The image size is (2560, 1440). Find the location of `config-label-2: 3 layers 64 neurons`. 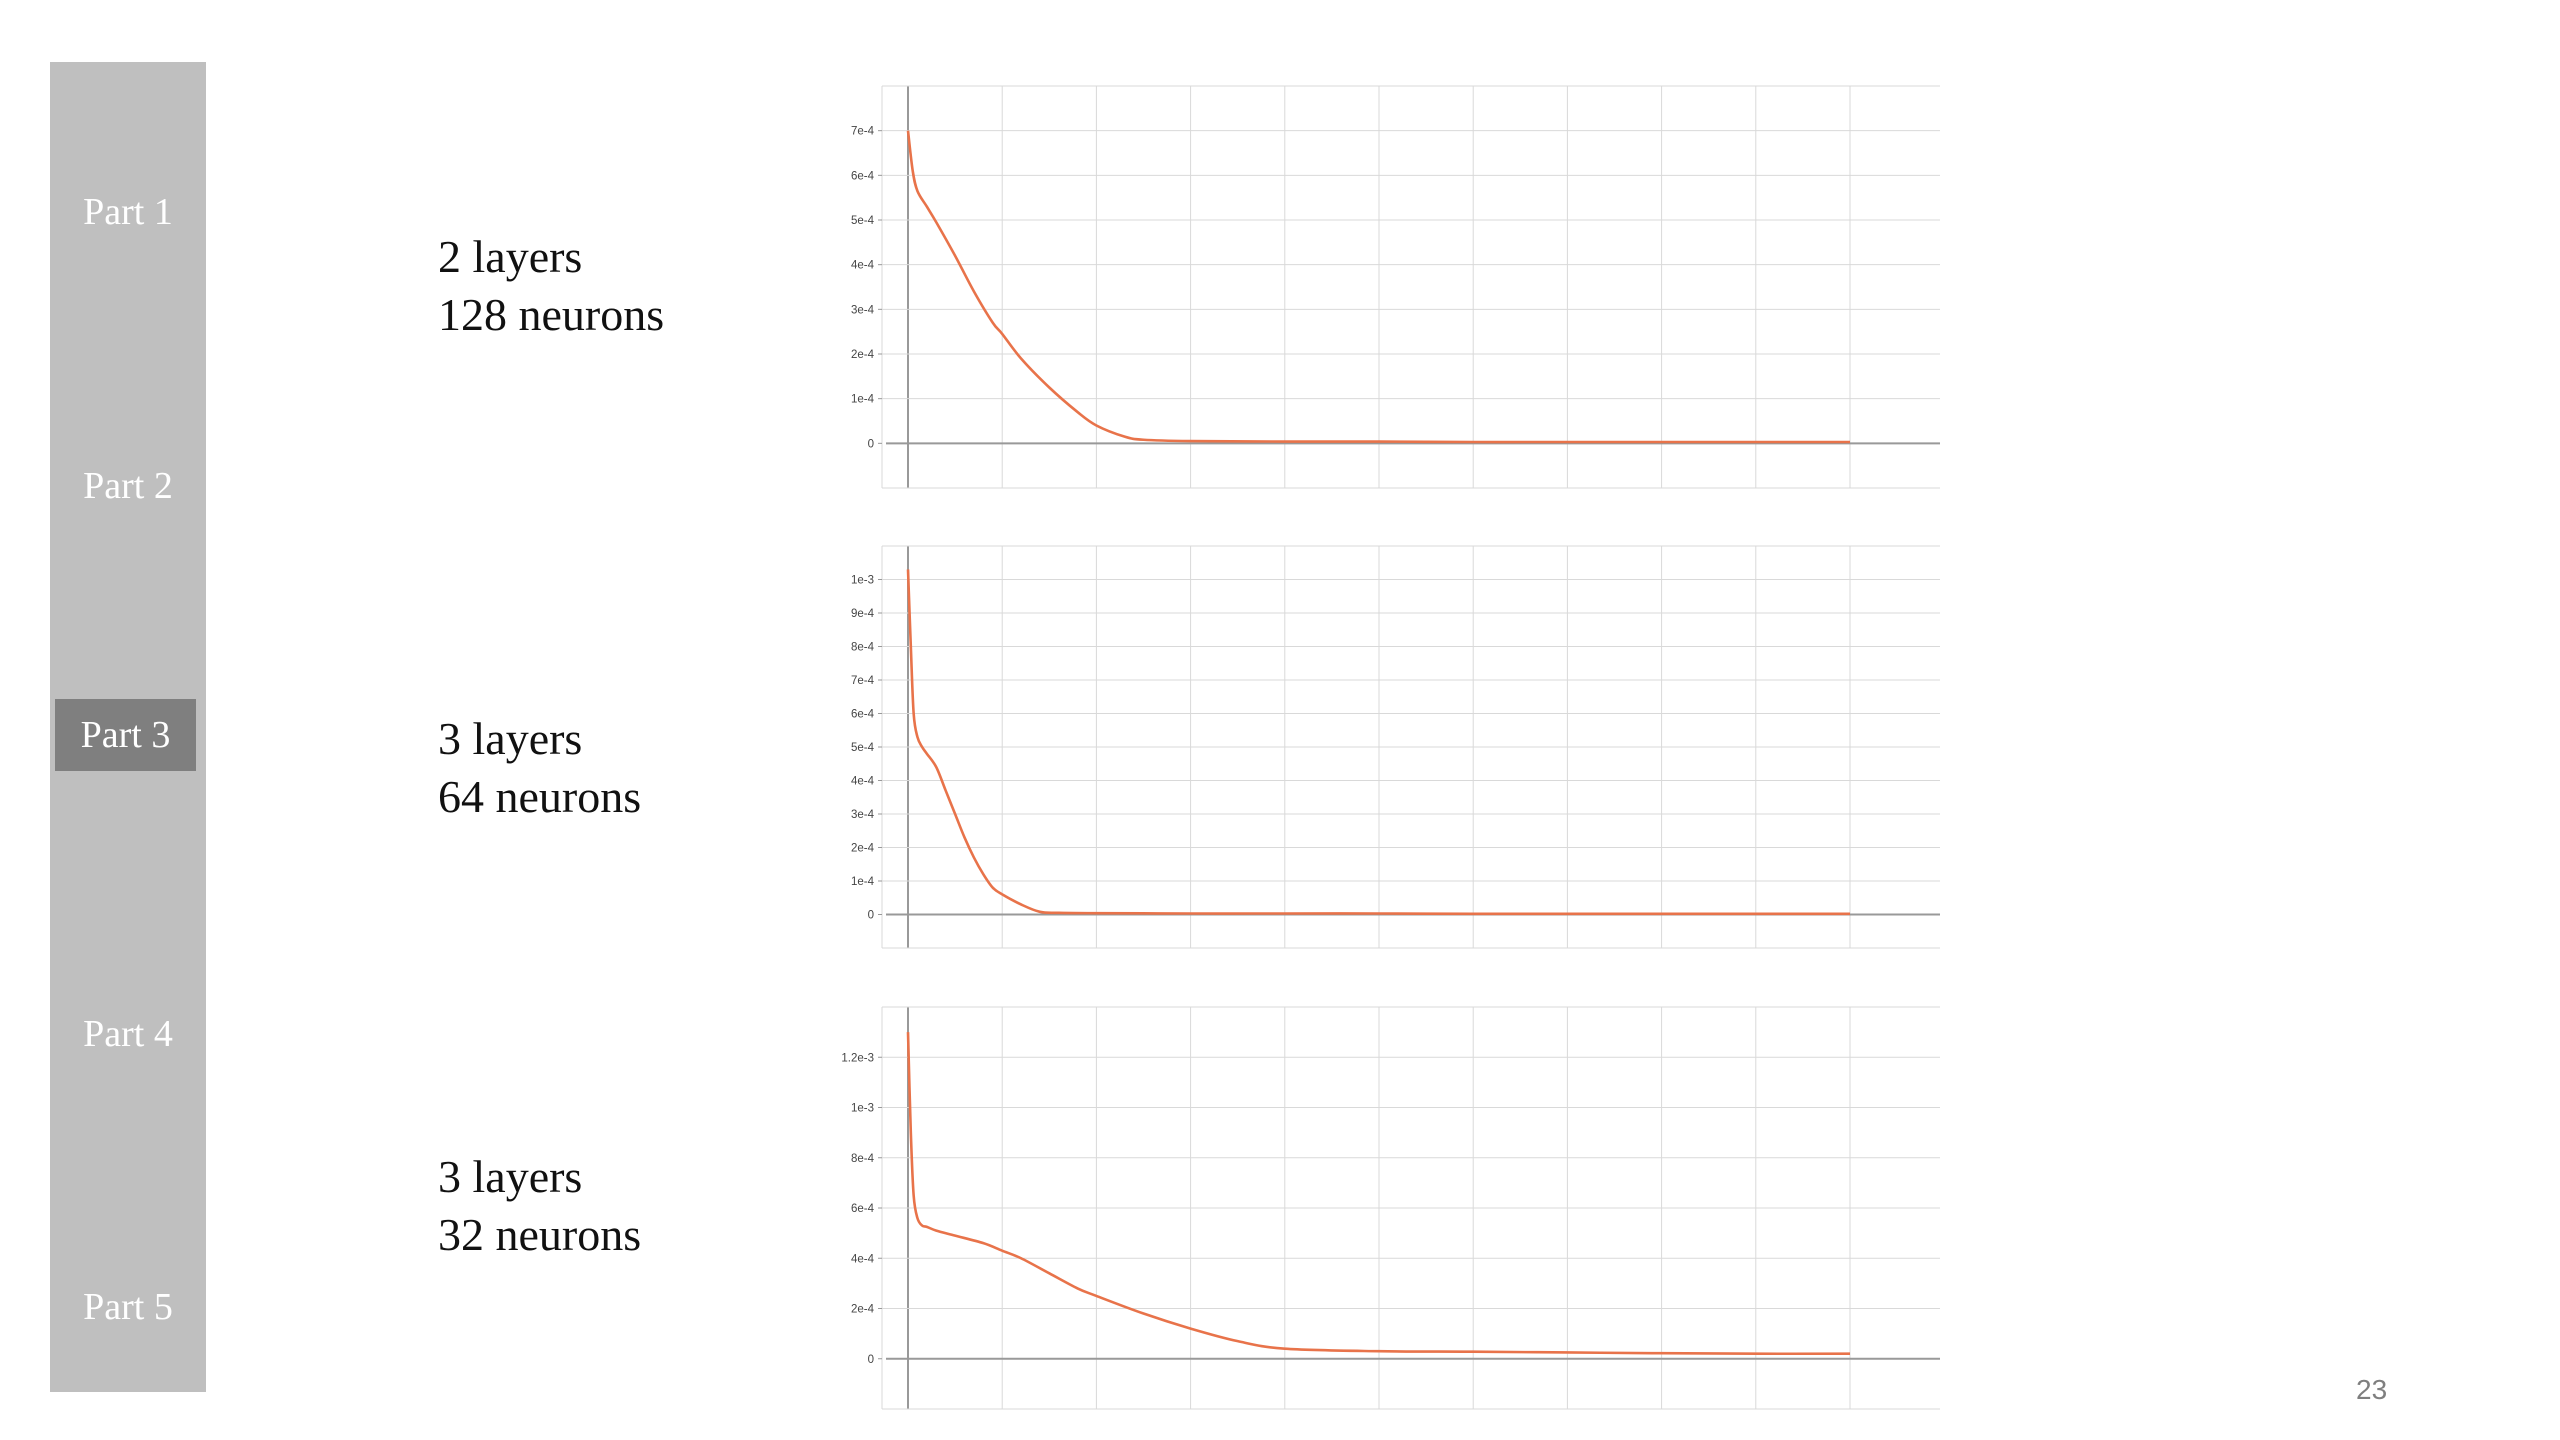

config-label-2: 3 layers 64 neurons is located at coordinates (539, 768).